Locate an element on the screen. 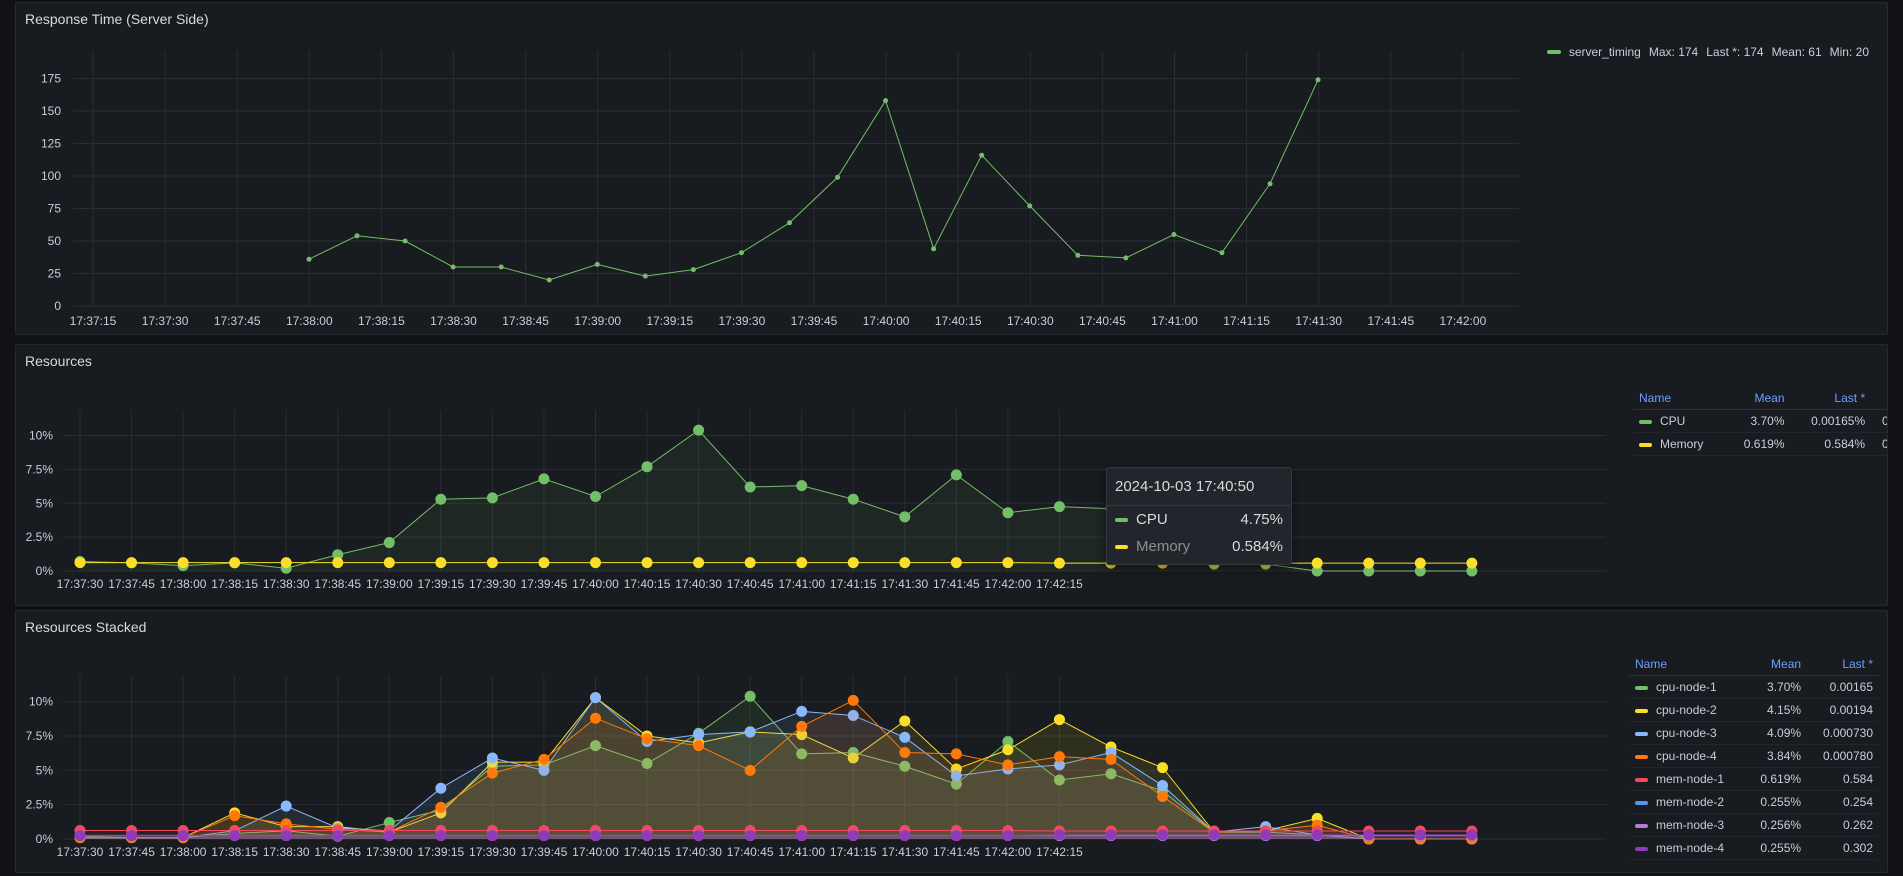 The width and height of the screenshot is (1903, 876). x-tick-label: 17:37:45 is located at coordinates (131, 852).